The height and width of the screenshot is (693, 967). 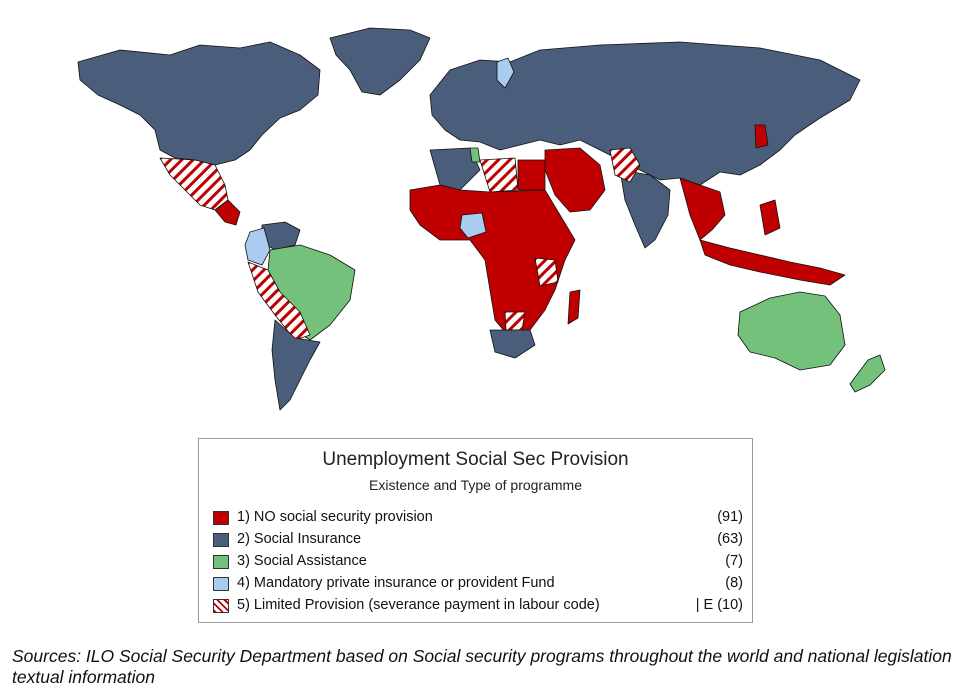 What do you see at coordinates (515, 321) in the screenshot?
I see `region-zimbabwe` at bounding box center [515, 321].